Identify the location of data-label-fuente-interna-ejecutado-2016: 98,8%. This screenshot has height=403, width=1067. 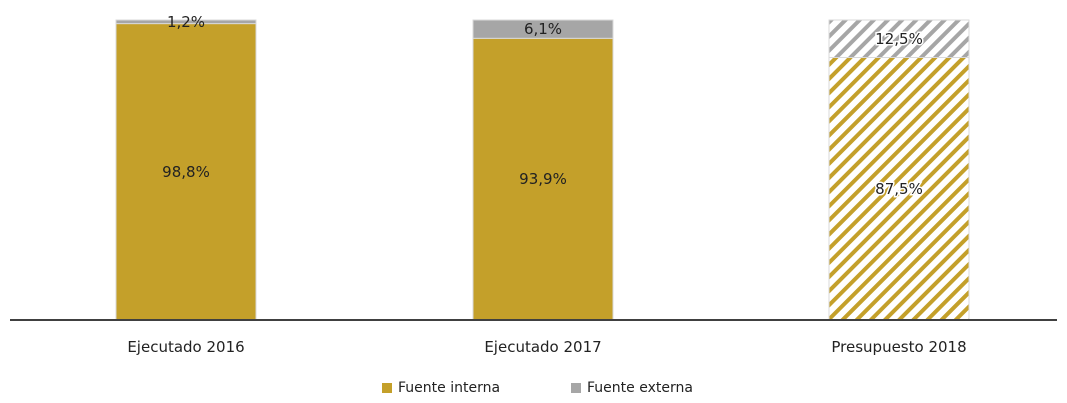
(186, 172).